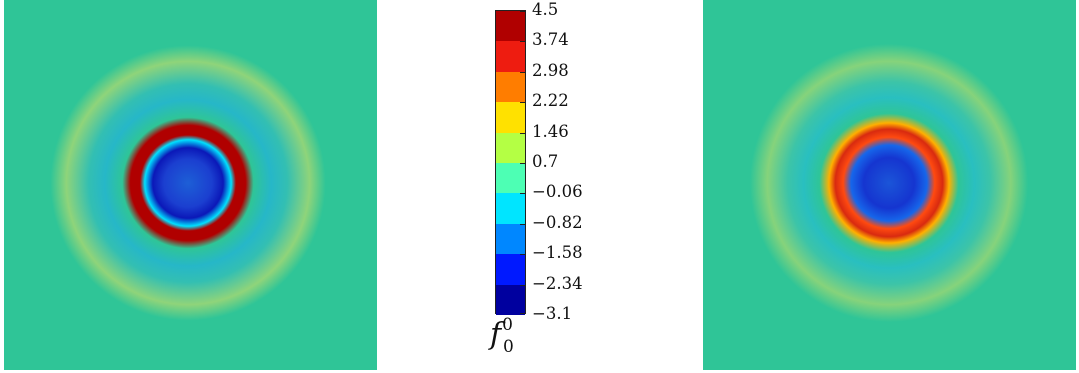 The height and width of the screenshot is (373, 1079). What do you see at coordinates (502, 336) in the screenshot?
I see `colorbar-title: f00` at bounding box center [502, 336].